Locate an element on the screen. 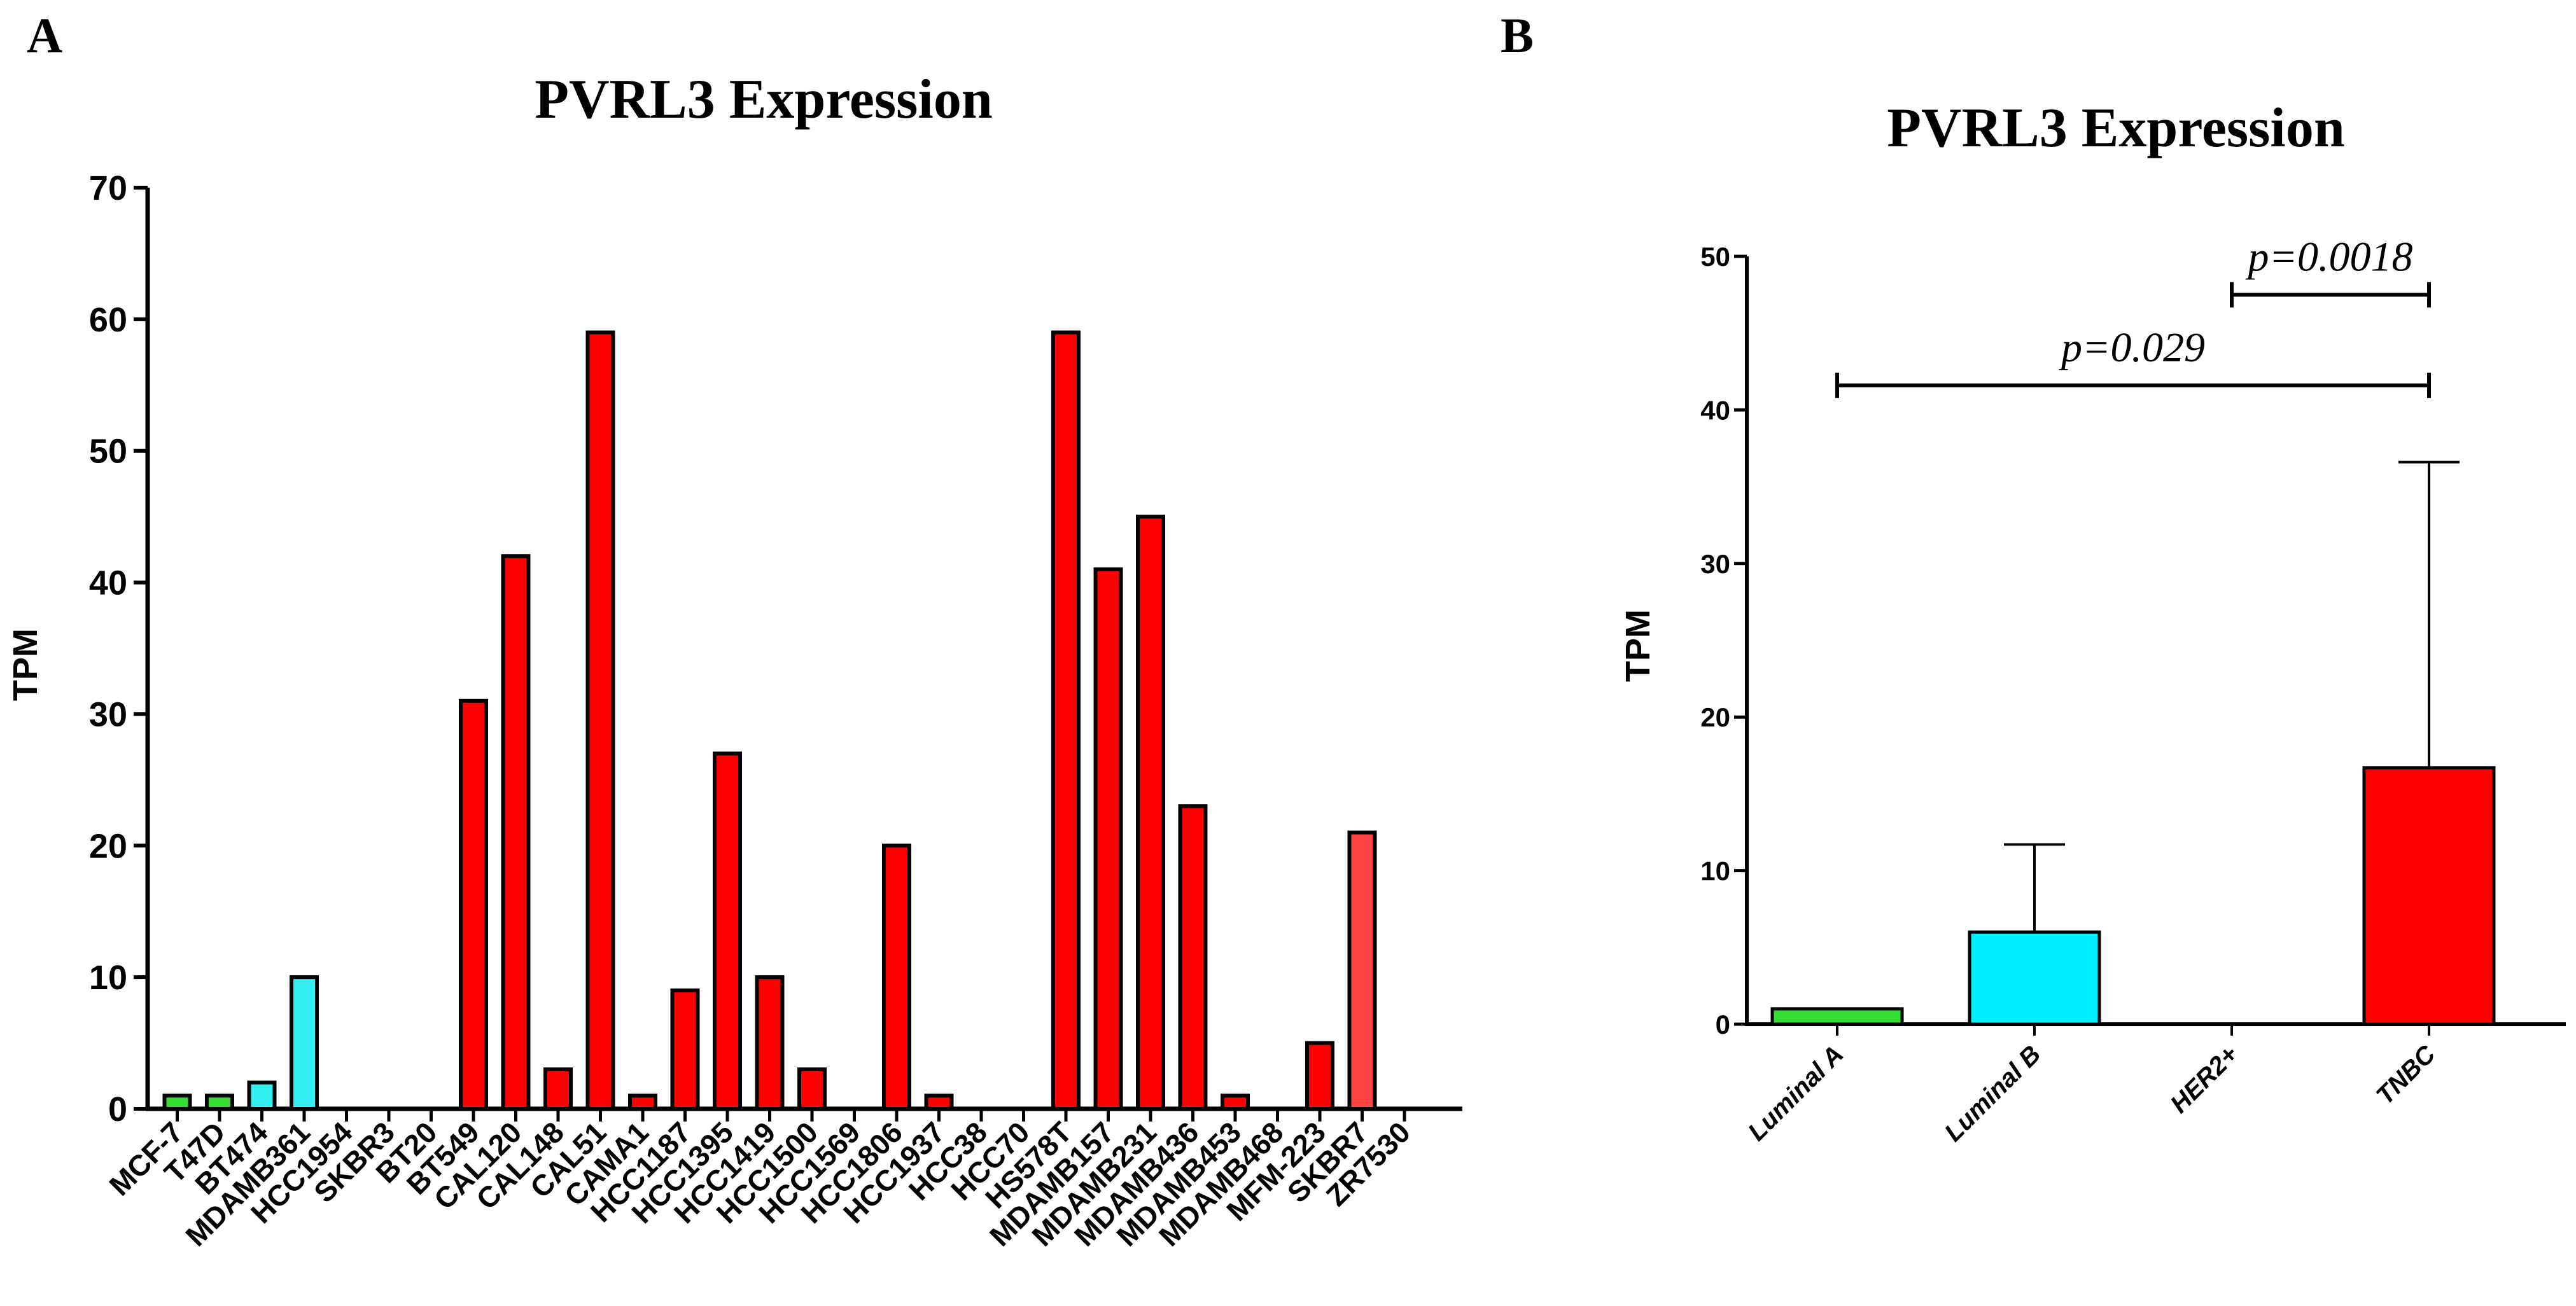 This screenshot has width=2576, height=1306. chart-b-x-tick-label: Luminal A is located at coordinates (1796, 1093).